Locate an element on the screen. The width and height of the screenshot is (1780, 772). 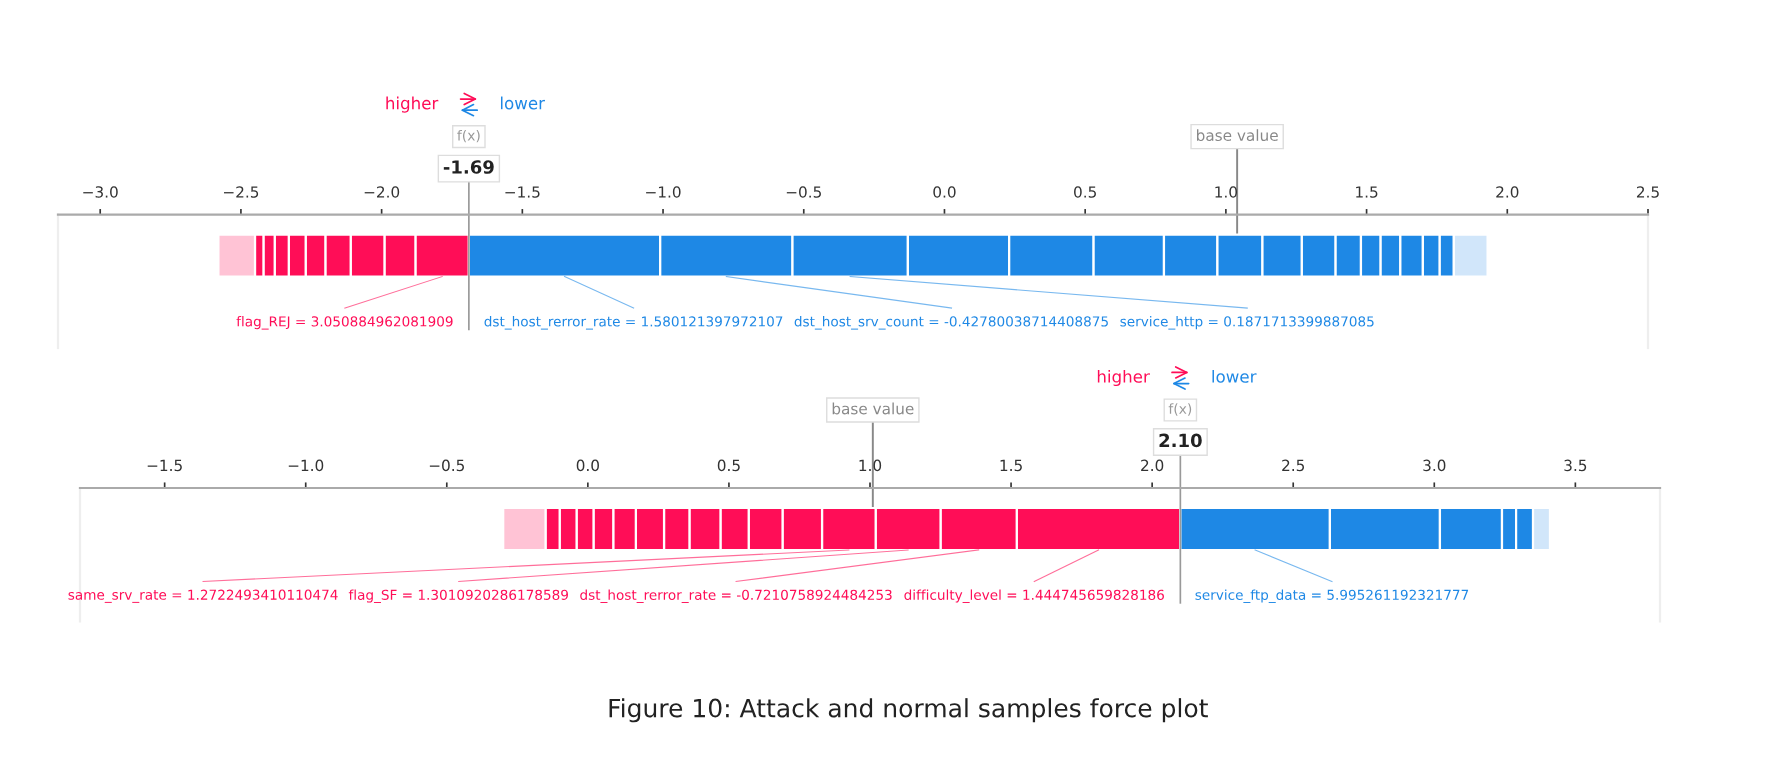
ref-line-label: -1.69 is located at coordinates (468, 167).